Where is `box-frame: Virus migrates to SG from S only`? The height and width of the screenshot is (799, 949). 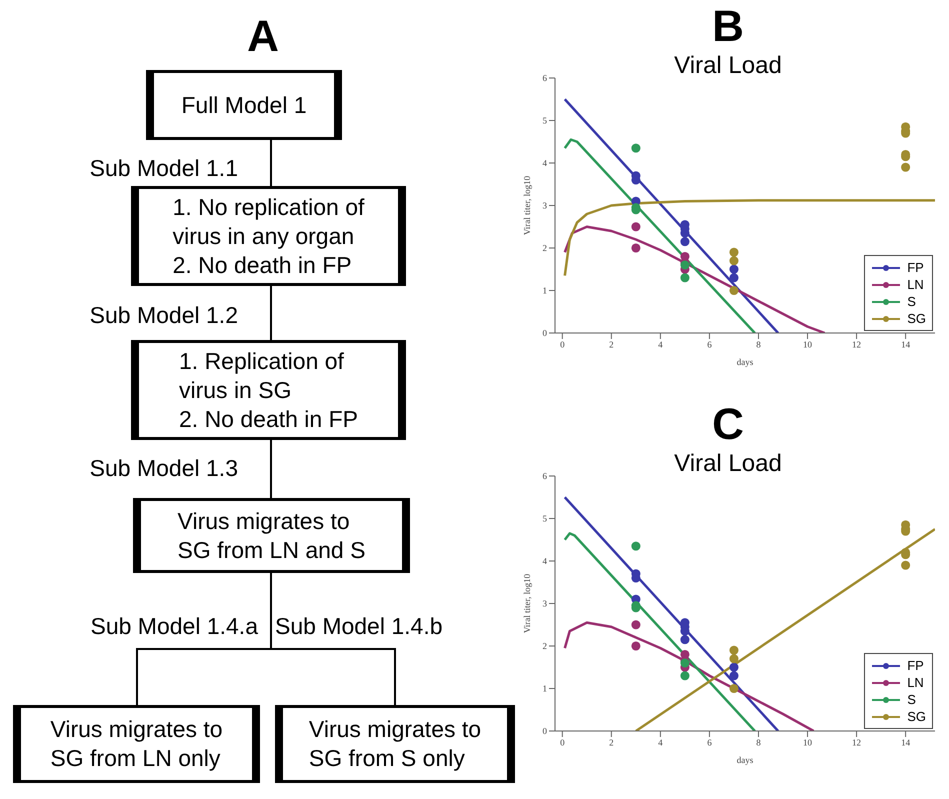 box-frame: Virus migrates to SG from S only is located at coordinates (395, 744).